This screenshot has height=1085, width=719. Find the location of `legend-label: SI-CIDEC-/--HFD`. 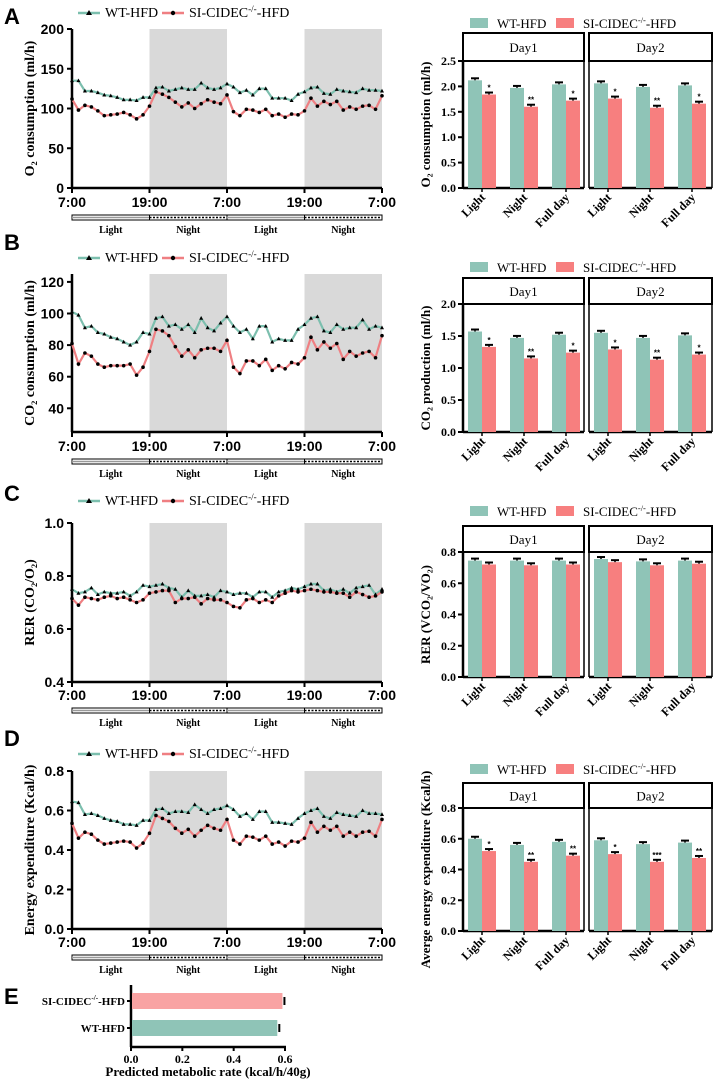

legend-label: SI-CIDEC-/--HFD is located at coordinates (239, 753).